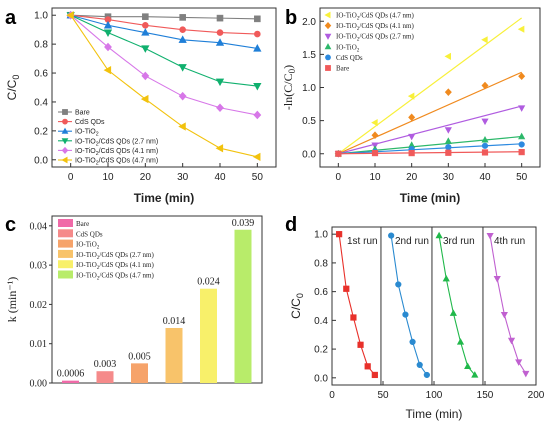 This screenshot has width=550, height=425. Describe the element at coordinates (108, 177) in the screenshot. I see `a-xtick-label: 10` at that location.